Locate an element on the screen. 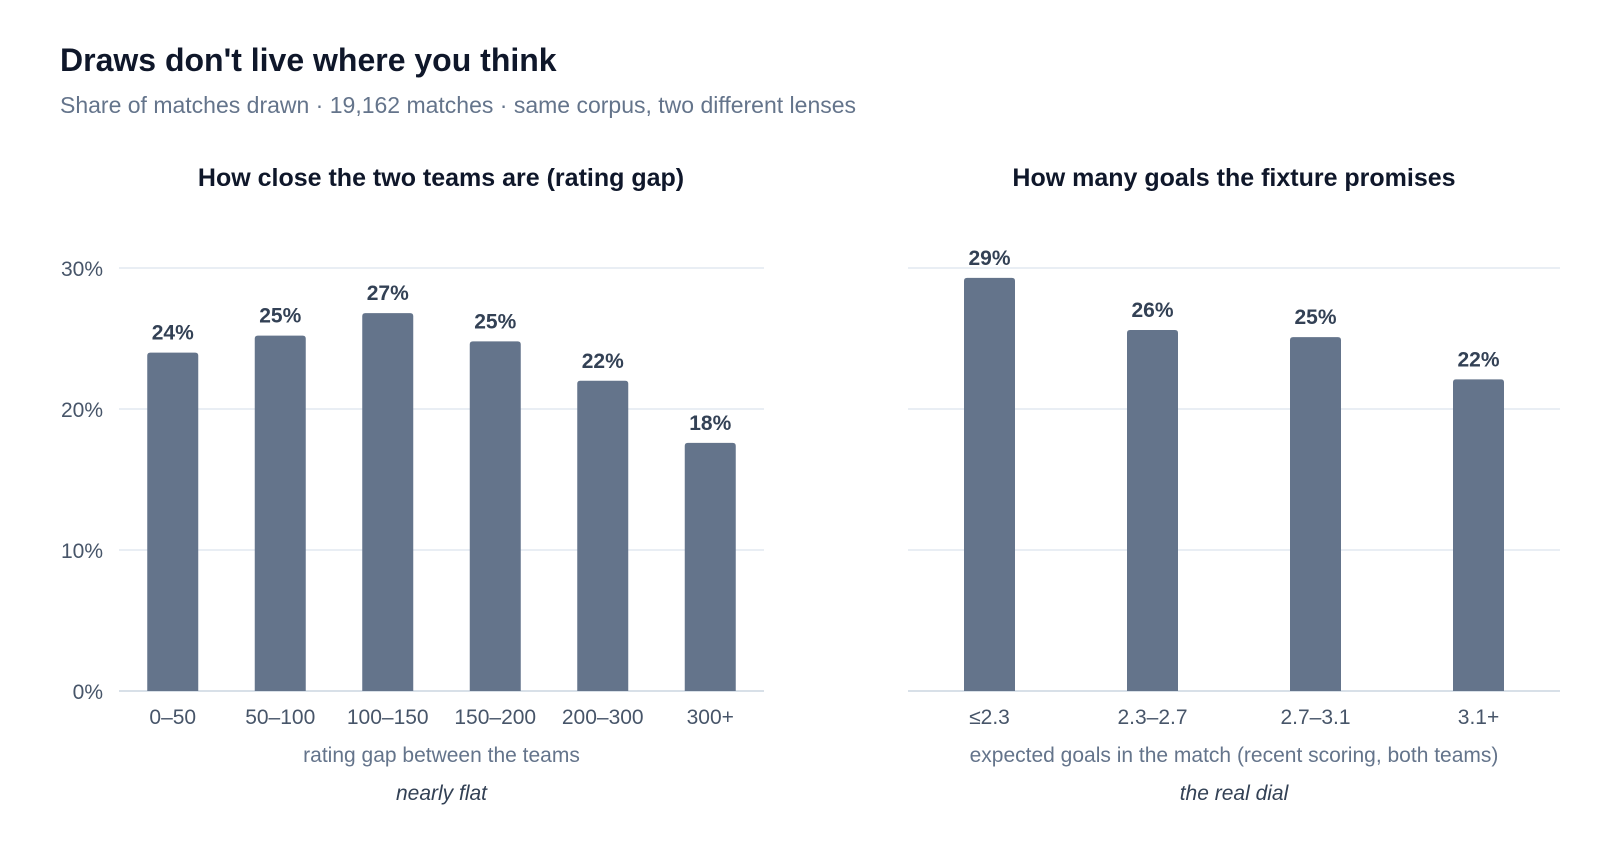 This screenshot has width=1600, height=842. chart-annotation: nearly flat is located at coordinates (442, 793).